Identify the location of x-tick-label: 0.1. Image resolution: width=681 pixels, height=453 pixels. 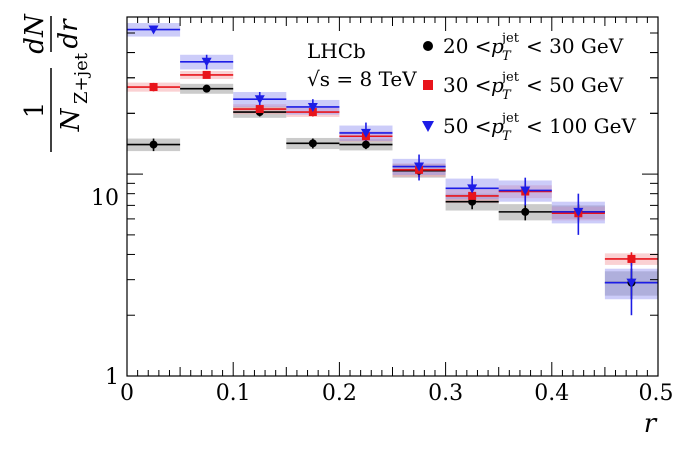
(233, 393).